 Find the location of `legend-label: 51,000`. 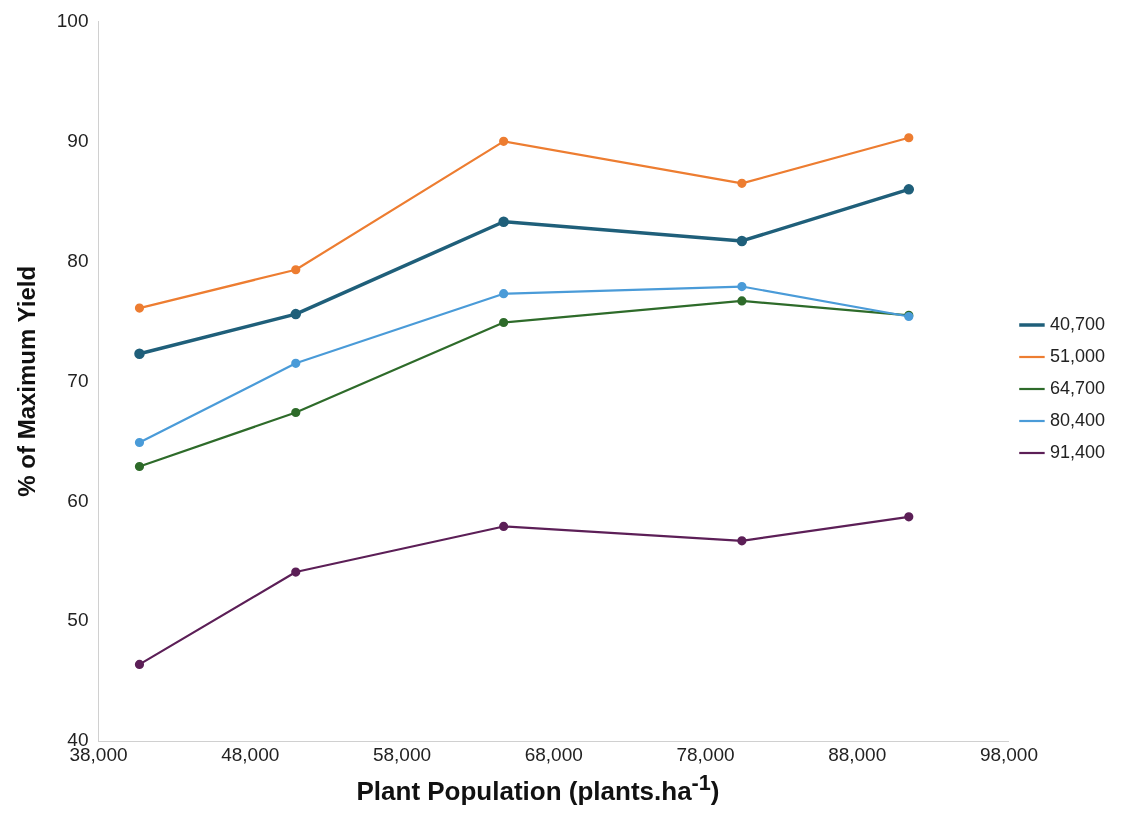

legend-label: 51,000 is located at coordinates (1077, 355).